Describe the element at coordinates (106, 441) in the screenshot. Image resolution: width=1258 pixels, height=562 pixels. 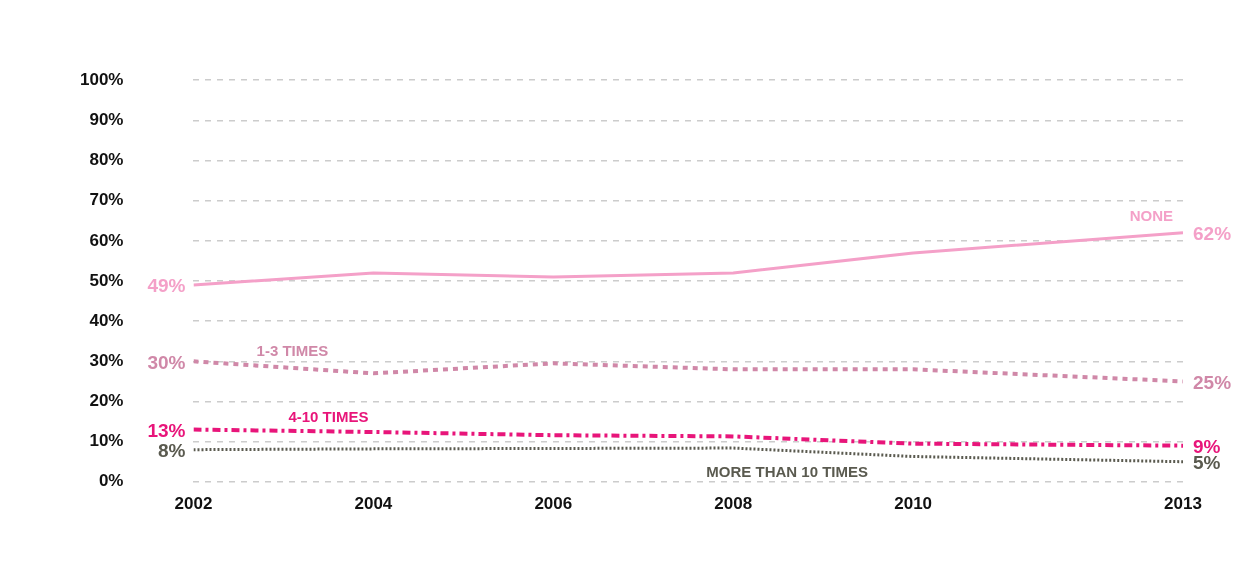
I see `y-tick-label: 10%` at that location.